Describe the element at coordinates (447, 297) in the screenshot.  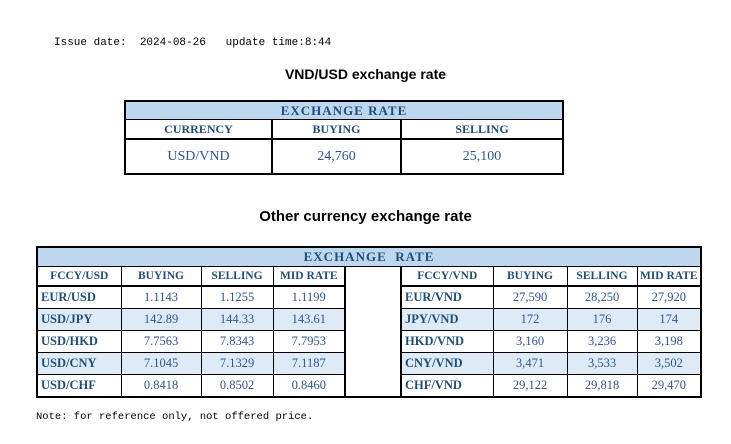
I see `pair-cell: EUR/VND` at that location.